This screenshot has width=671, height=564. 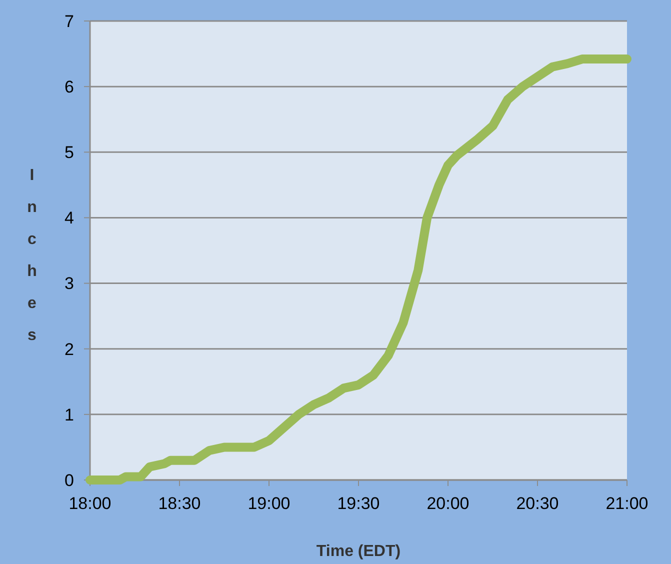 What do you see at coordinates (69, 218) in the screenshot?
I see `y-tick-label: 4` at bounding box center [69, 218].